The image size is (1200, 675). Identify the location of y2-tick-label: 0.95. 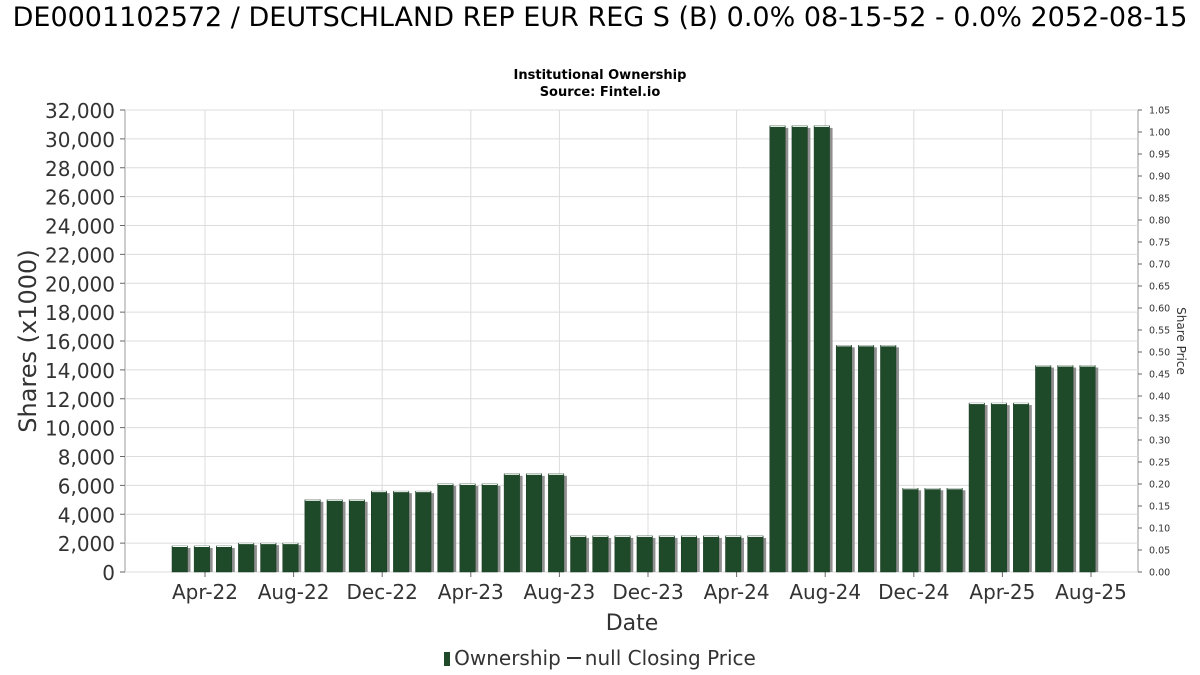
(1159, 155).